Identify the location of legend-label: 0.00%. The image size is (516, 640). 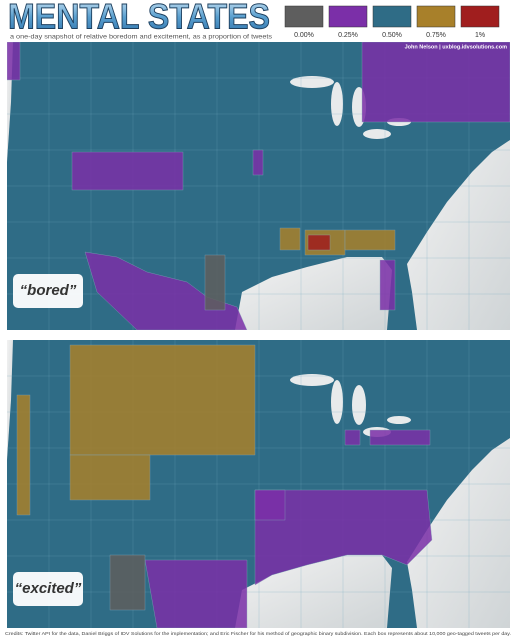
(304, 35).